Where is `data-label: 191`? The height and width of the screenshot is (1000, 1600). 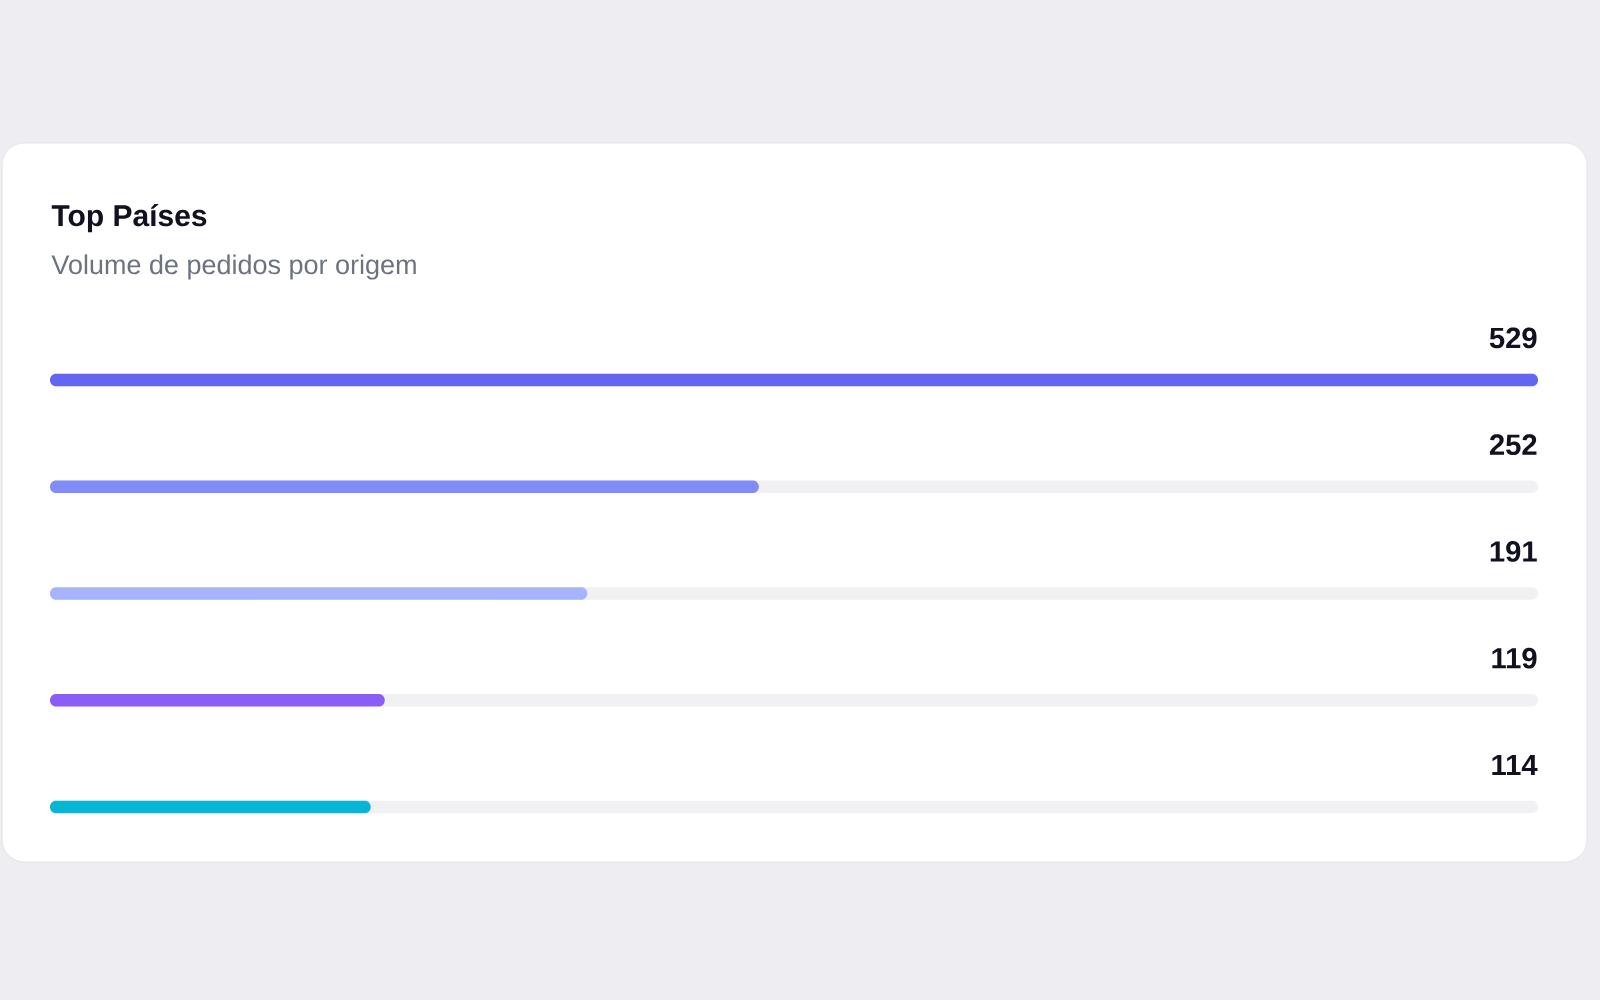
data-label: 191 is located at coordinates (1513, 551).